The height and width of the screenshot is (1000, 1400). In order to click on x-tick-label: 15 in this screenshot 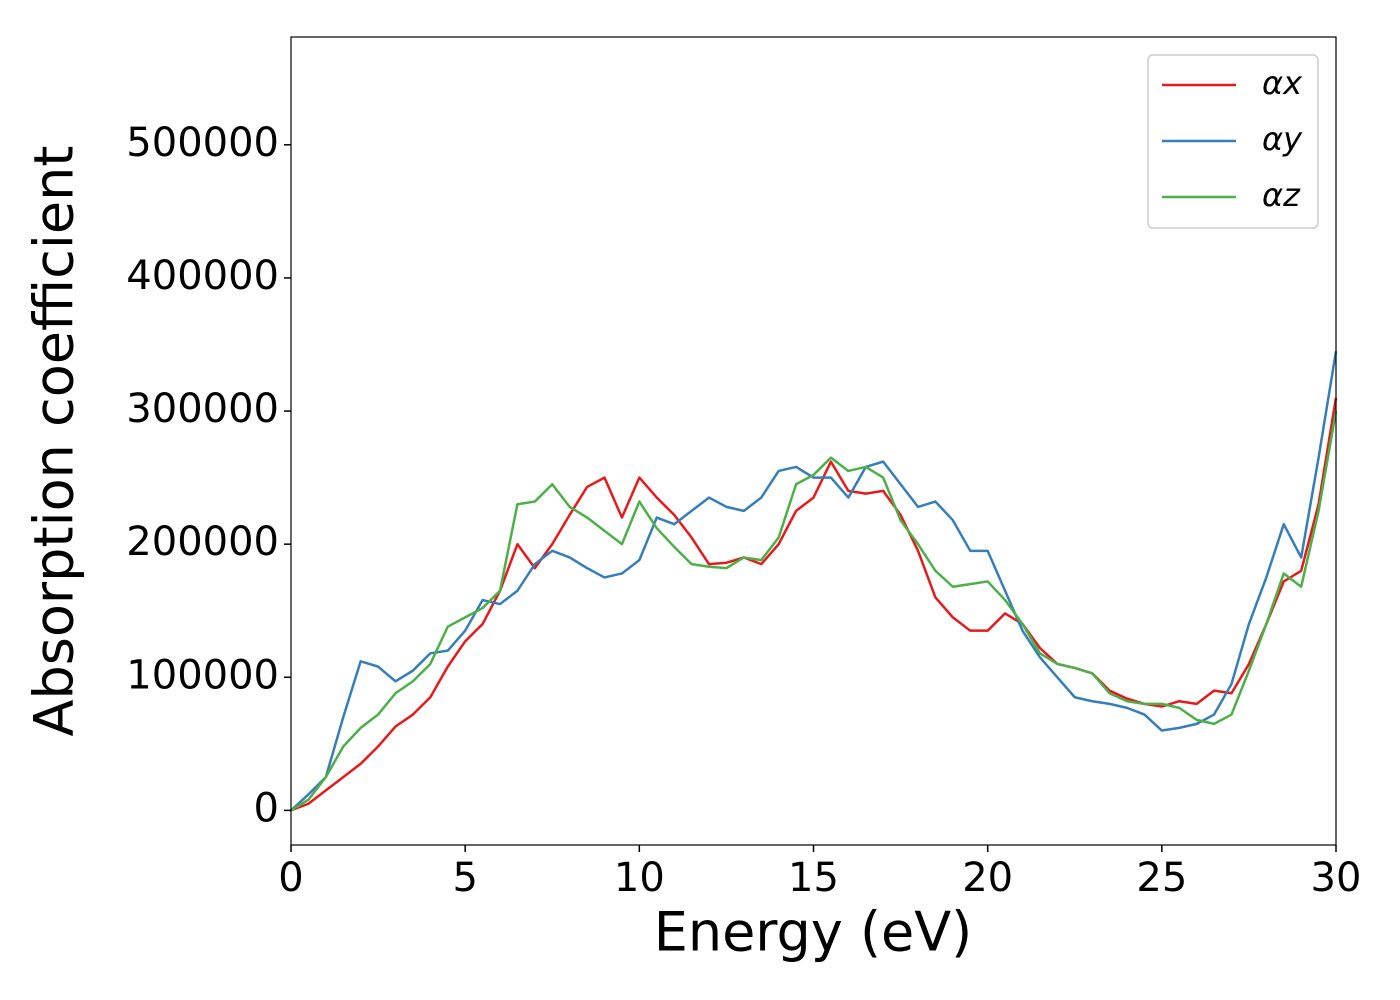, I will do `click(813, 878)`.